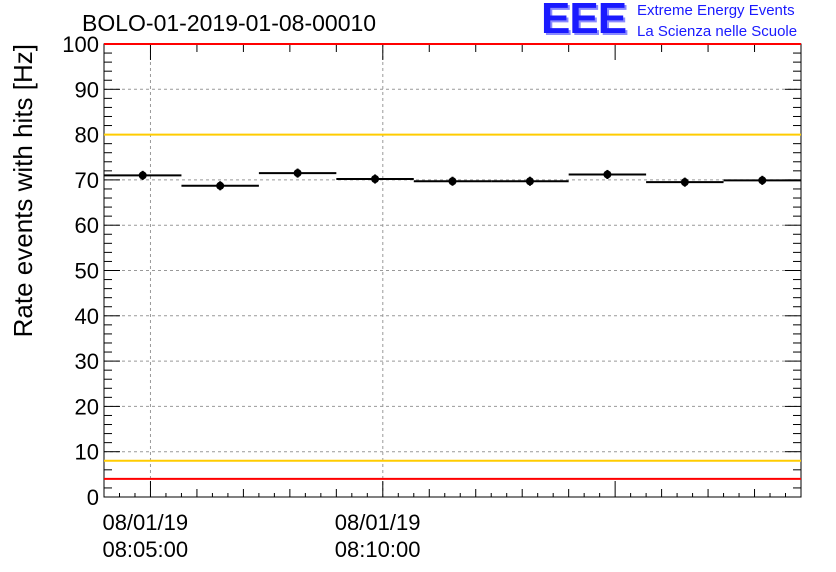 Image resolution: width=836 pixels, height=572 pixels. What do you see at coordinates (87, 361) in the screenshot?
I see `y-tick-label: 30` at bounding box center [87, 361].